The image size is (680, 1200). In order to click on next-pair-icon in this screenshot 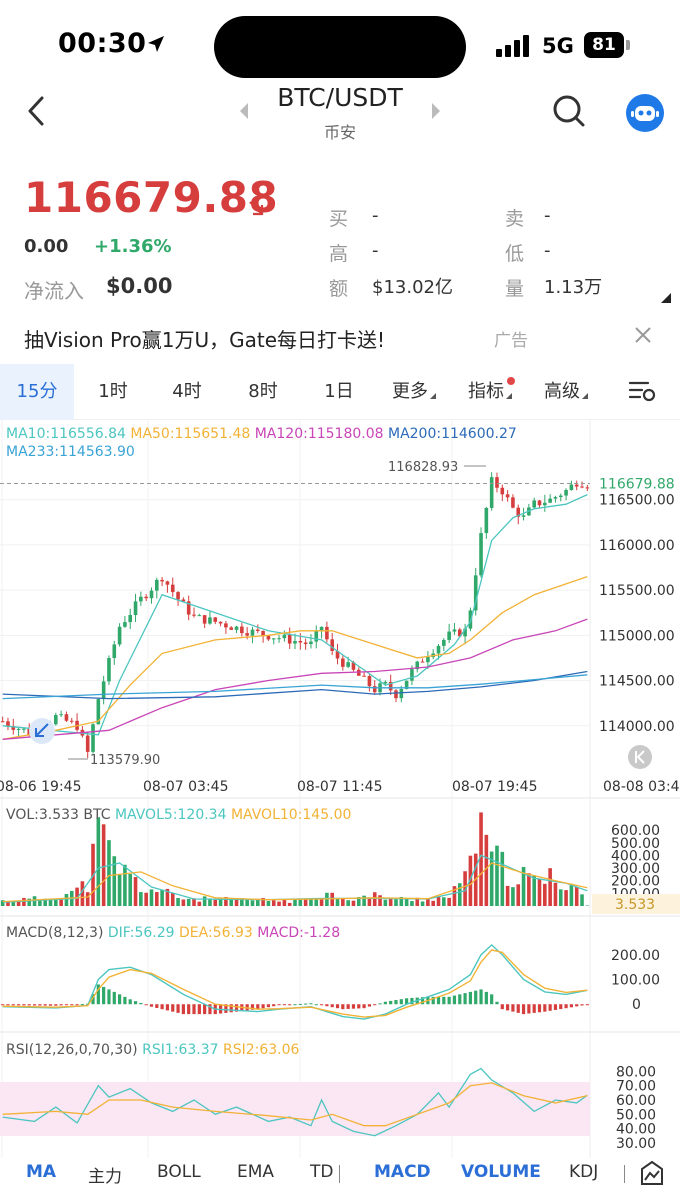, I will do `click(436, 111)`.